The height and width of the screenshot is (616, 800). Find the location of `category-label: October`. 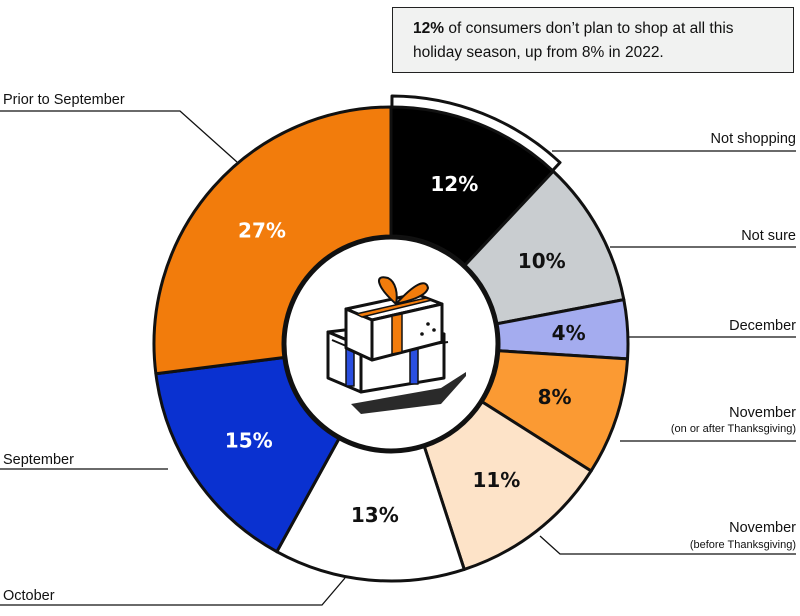

category-label: October is located at coordinates (29, 596).